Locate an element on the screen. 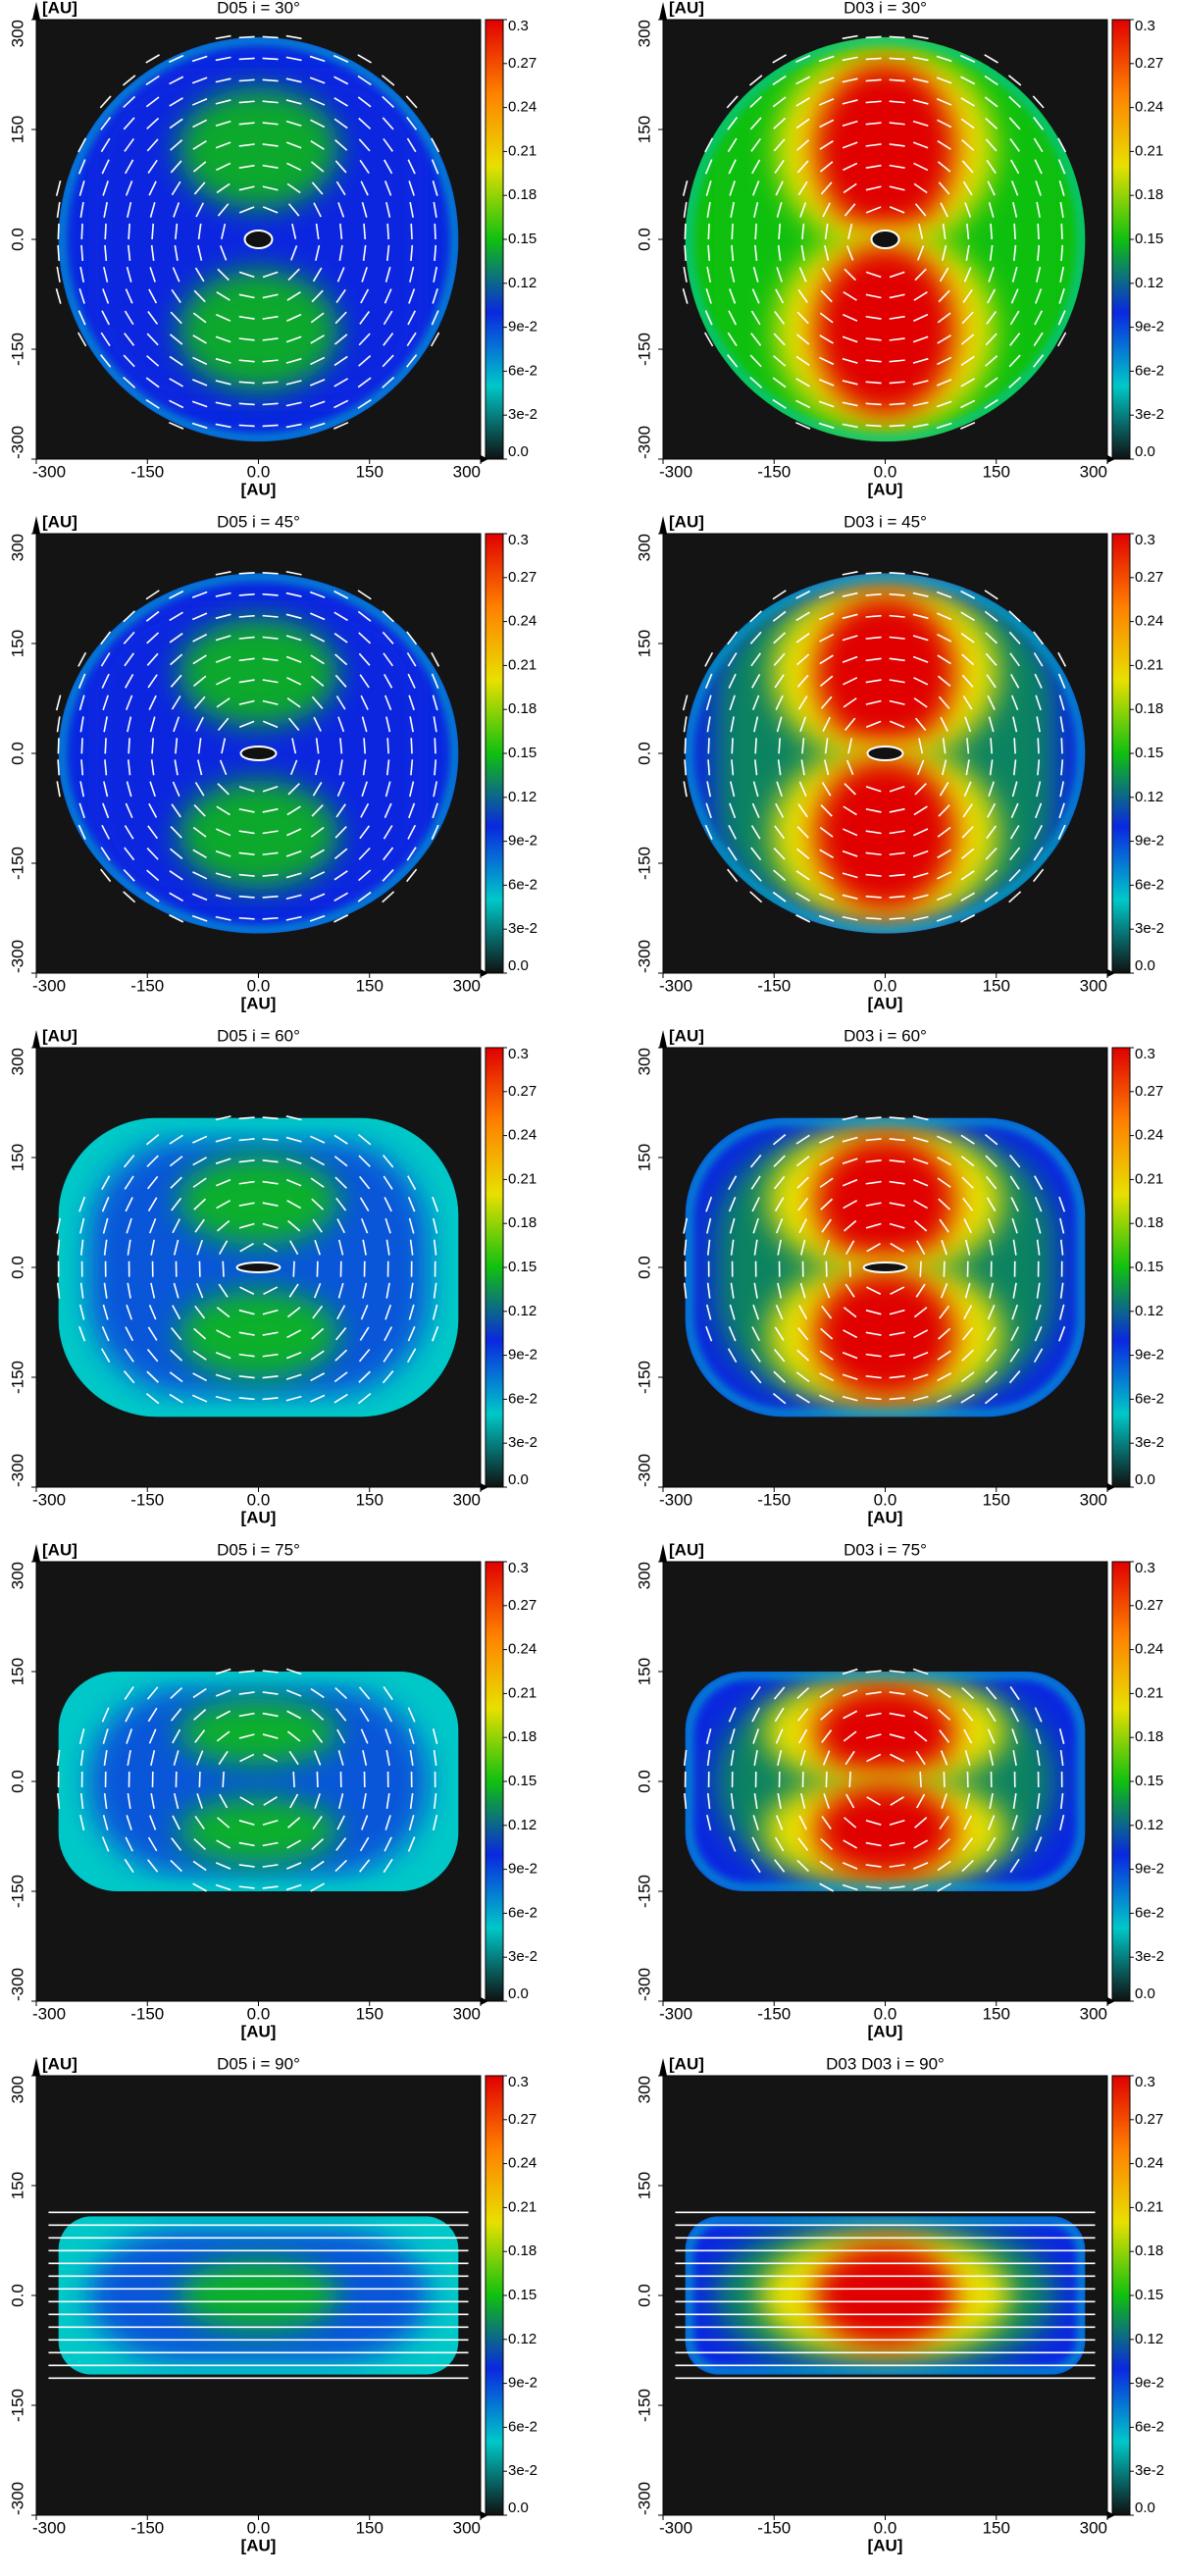 The width and height of the screenshot is (1177, 2576). panel-title: D03 D03 i = 90° is located at coordinates (885, 2063).